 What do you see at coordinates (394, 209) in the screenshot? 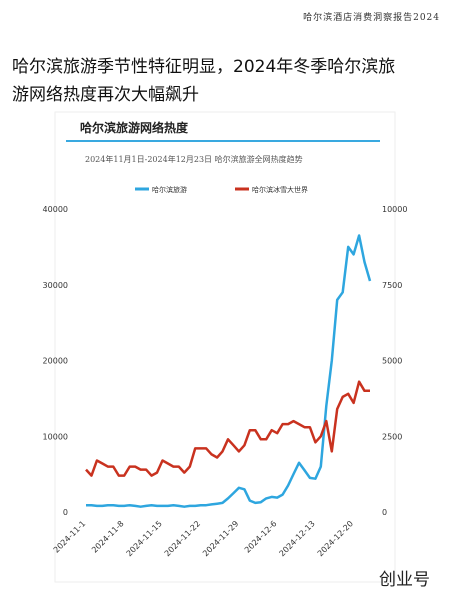
I see `y2-tick-label: 10000` at bounding box center [394, 209].